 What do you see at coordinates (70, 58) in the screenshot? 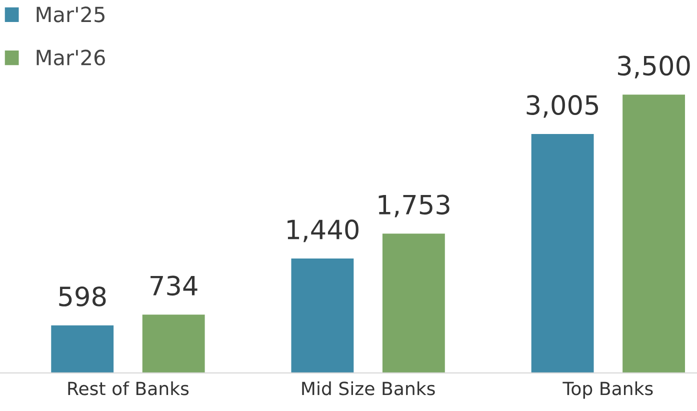
I see `legend-label: Mar'26` at bounding box center [70, 58].